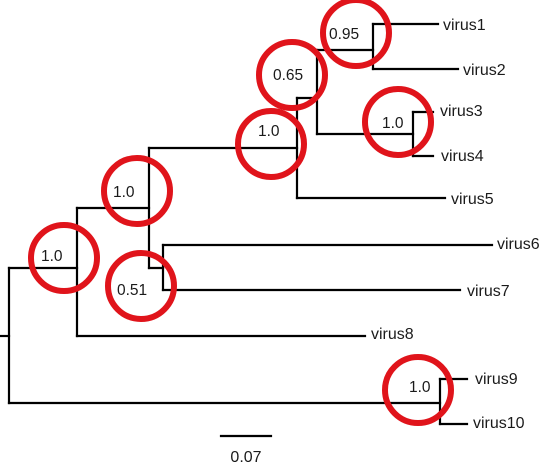  What do you see at coordinates (392, 334) in the screenshot?
I see `tip-label-virus8: virus8` at bounding box center [392, 334].